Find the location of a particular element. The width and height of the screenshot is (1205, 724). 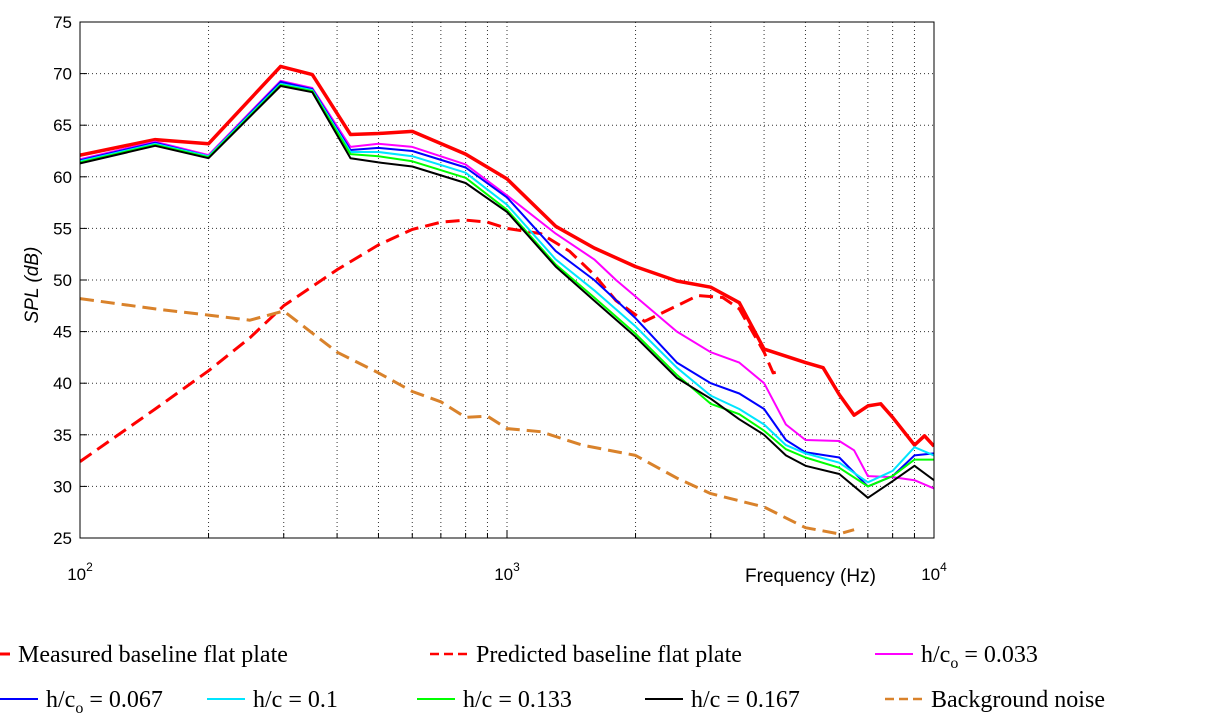

legend-label-text: h/c = 0.167 is located at coordinates (745, 700).